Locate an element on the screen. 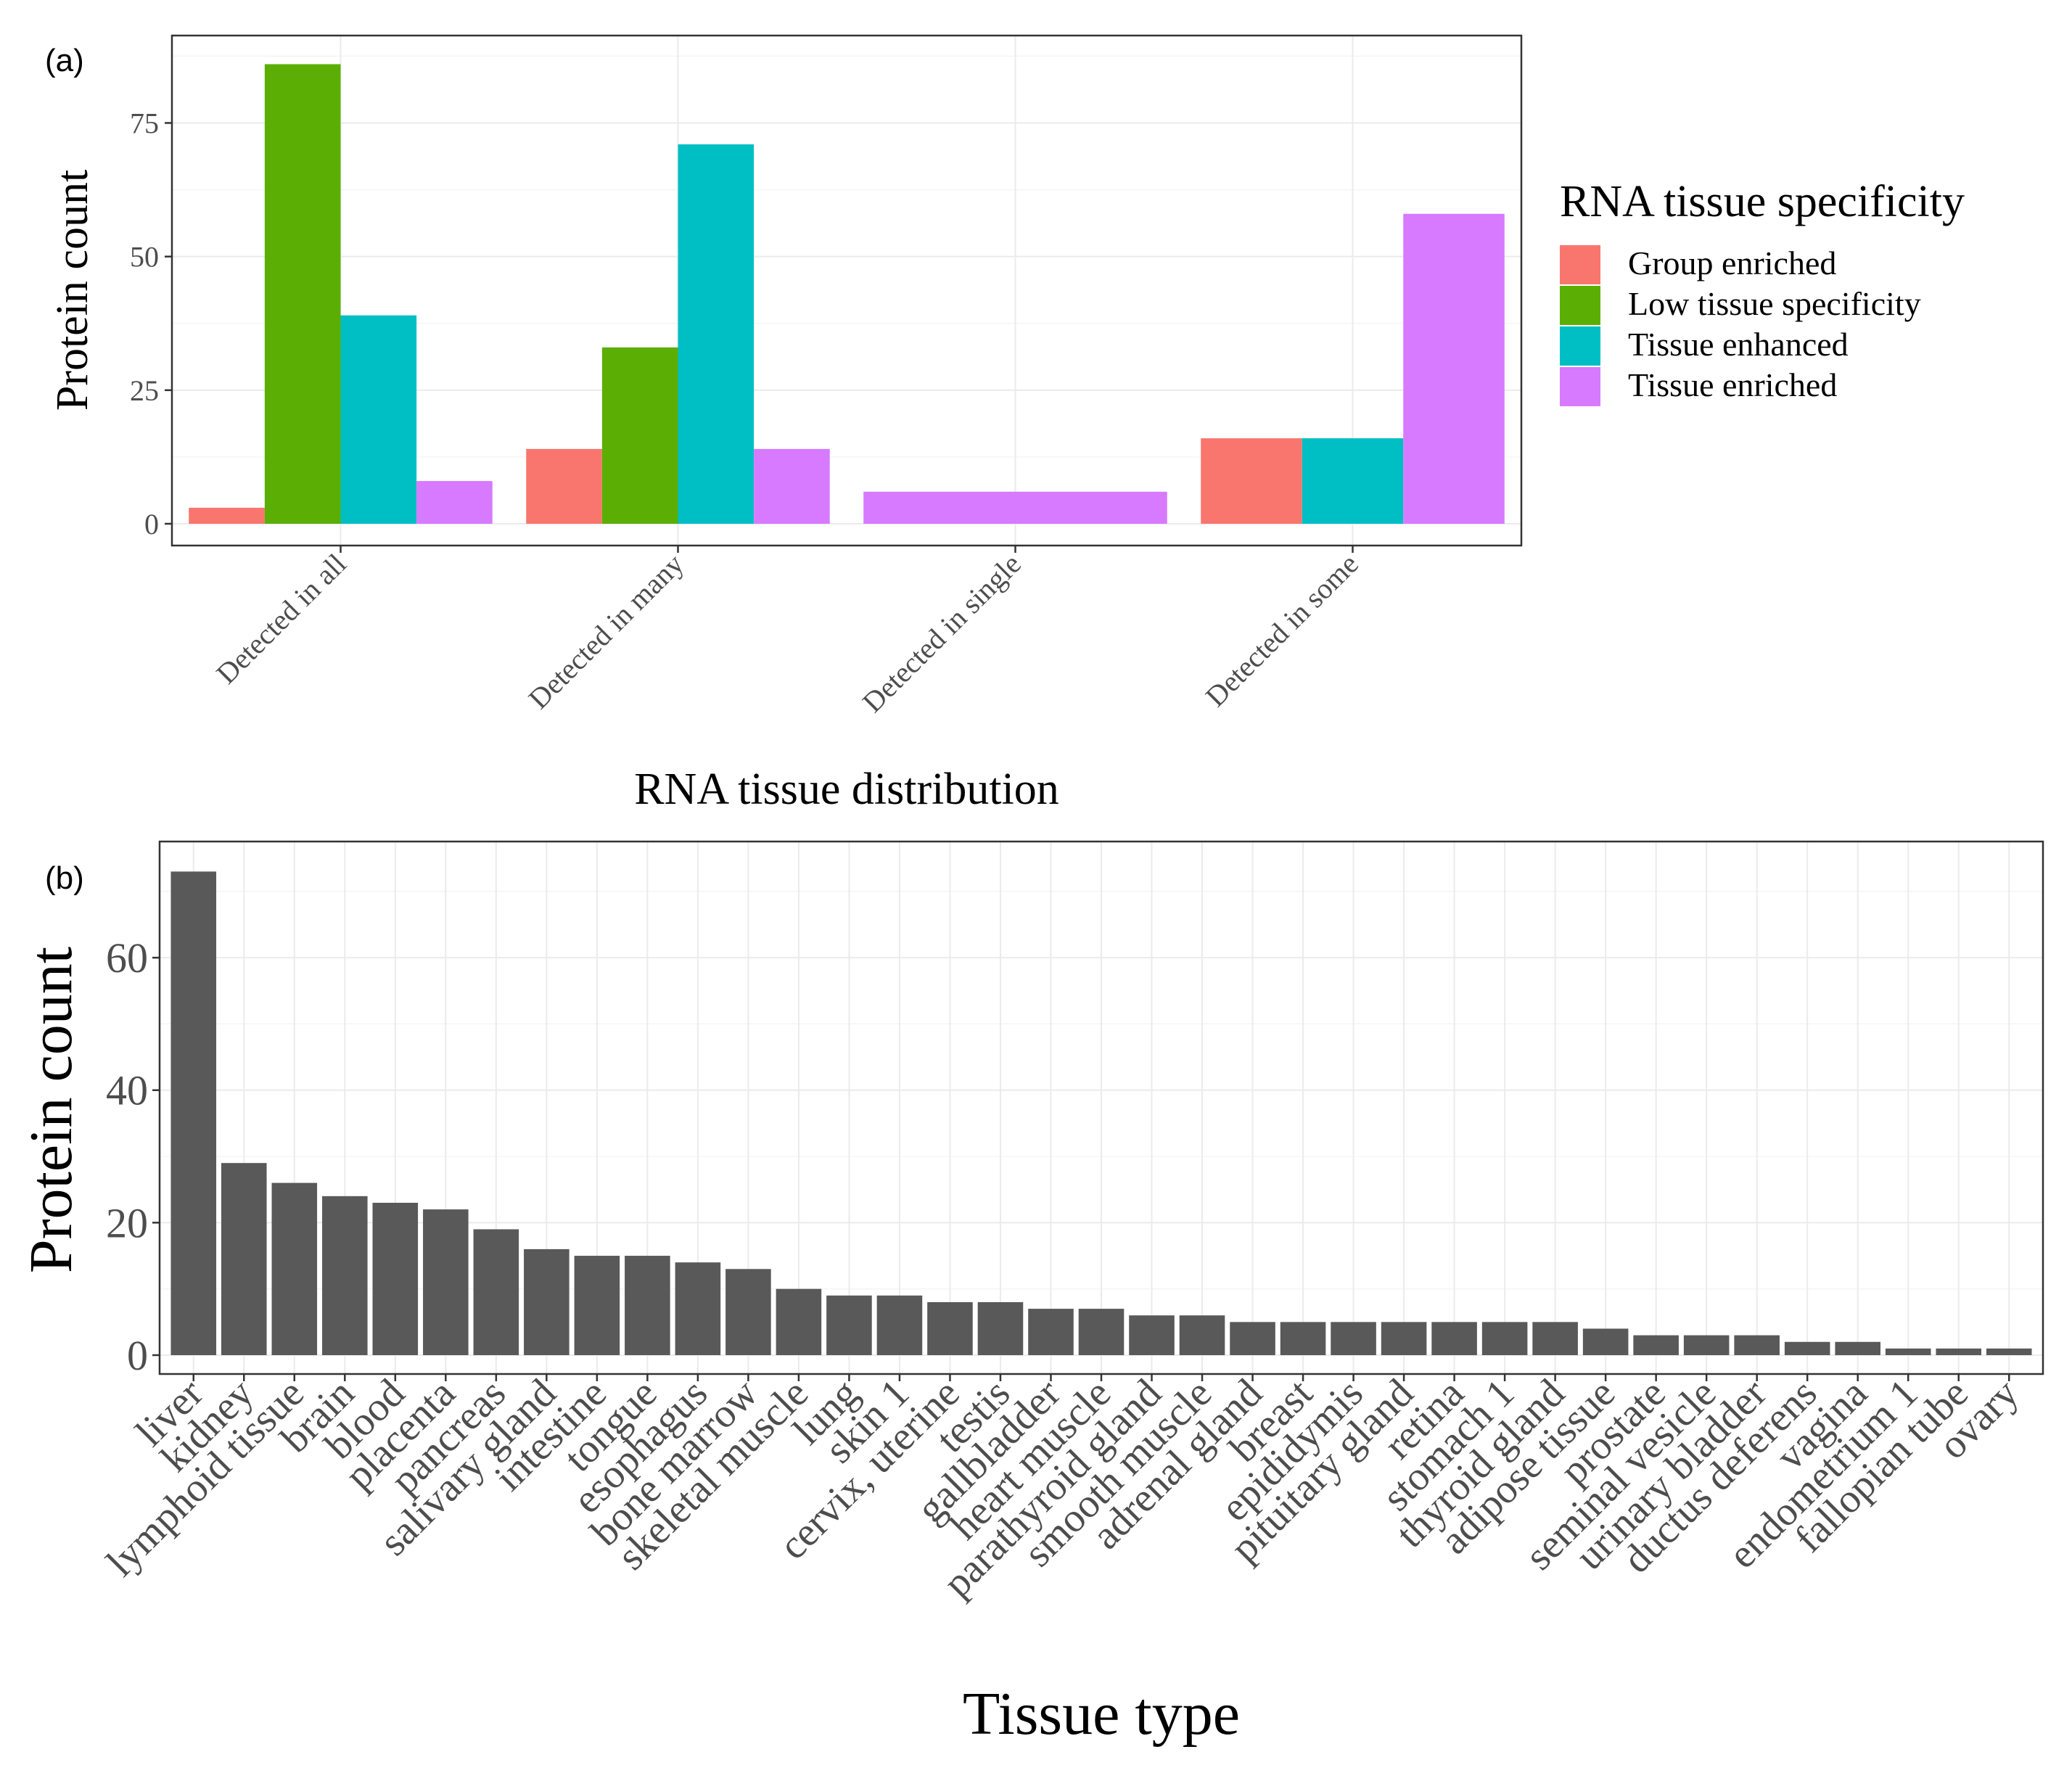  bar-detected-in-single-tissue-enriched is located at coordinates (1015, 508).